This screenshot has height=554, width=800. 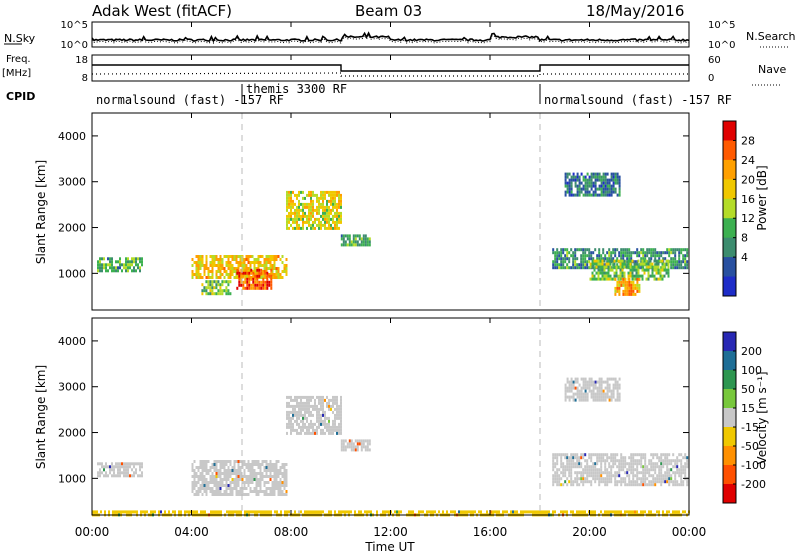 What do you see at coordinates (92, 532) in the screenshot?
I see `x-tick-label: 00:00` at bounding box center [92, 532].